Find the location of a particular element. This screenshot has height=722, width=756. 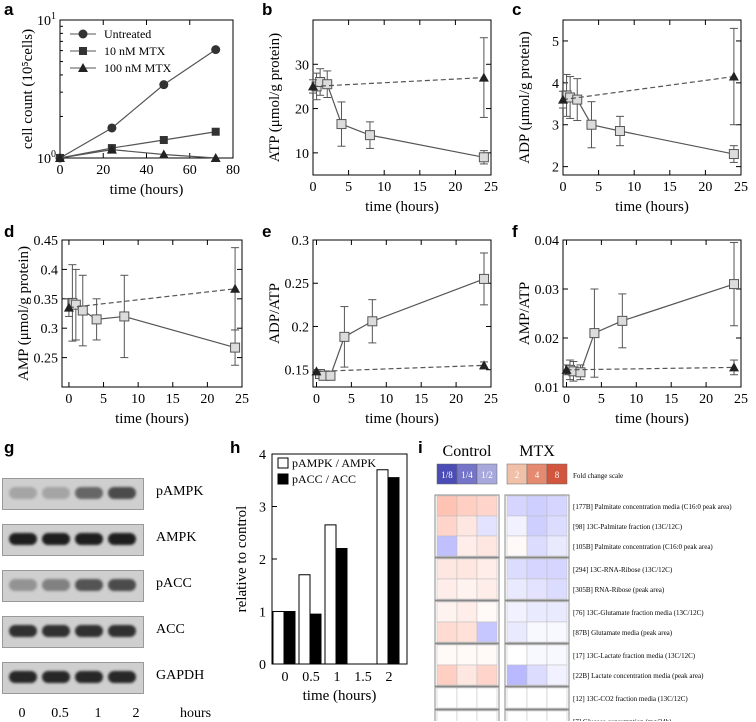

x-tick-label: 15 is located at coordinates (670, 187).